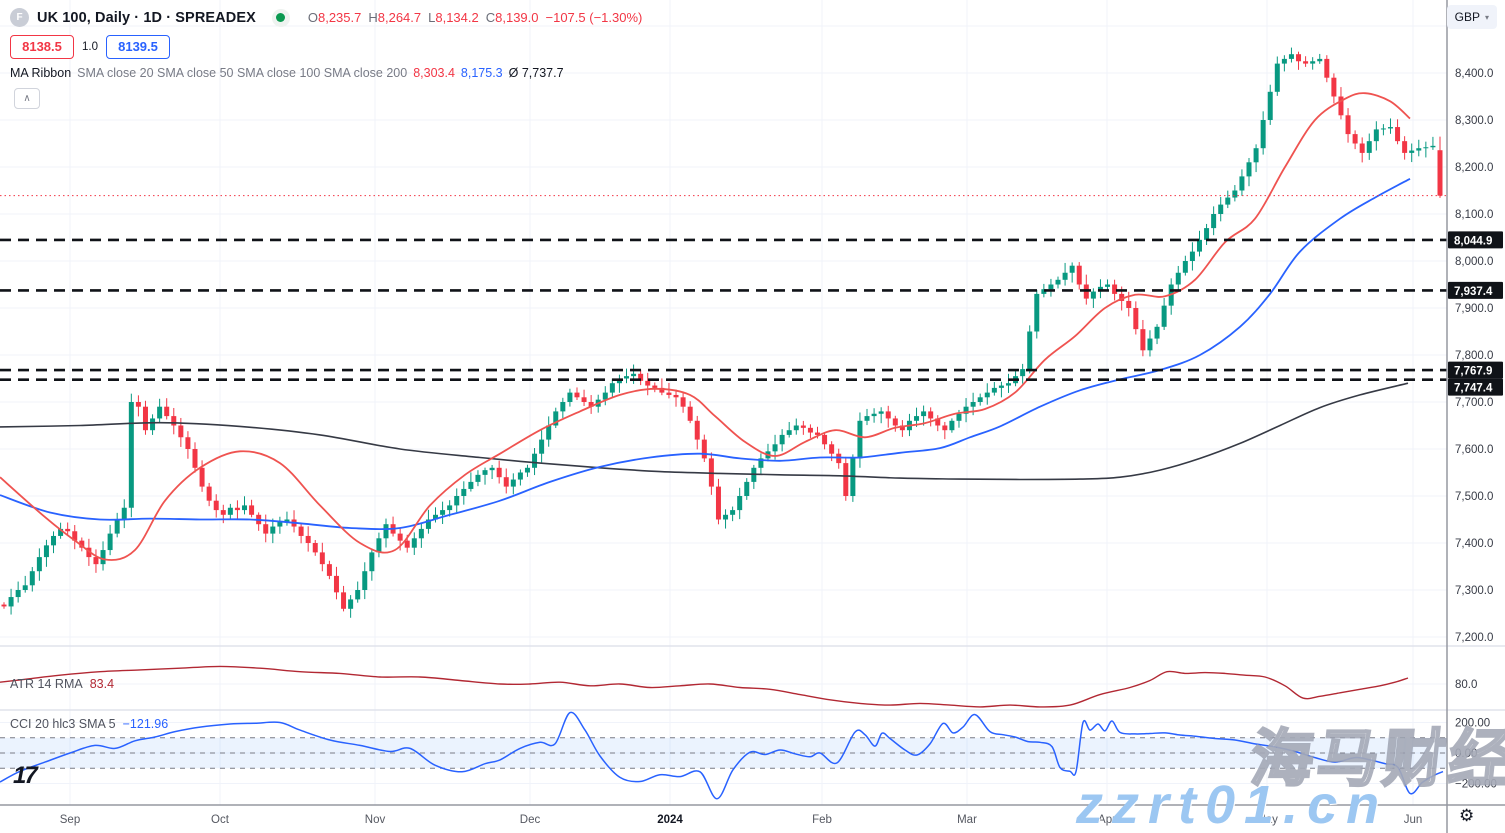 This screenshot has width=1505, height=833. Describe the element at coordinates (1466, 685) in the screenshot. I see `atr-tick-label: 80.0` at that location.